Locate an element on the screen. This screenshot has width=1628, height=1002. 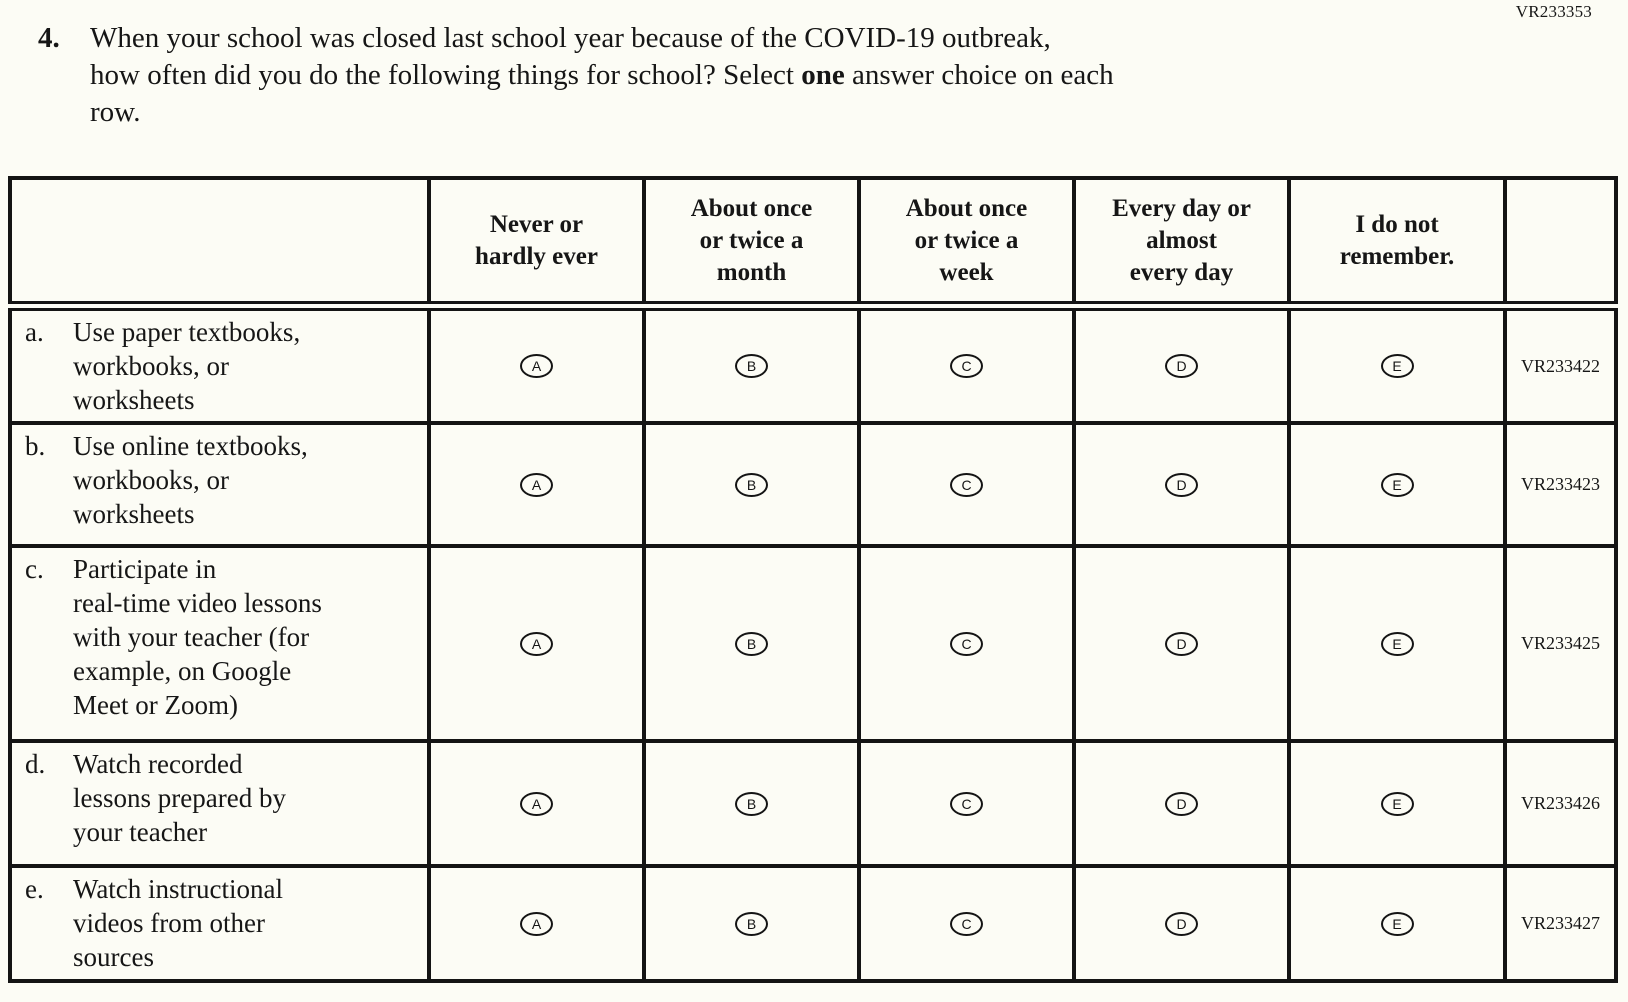
header-empty-item-col is located at coordinates (219, 243).